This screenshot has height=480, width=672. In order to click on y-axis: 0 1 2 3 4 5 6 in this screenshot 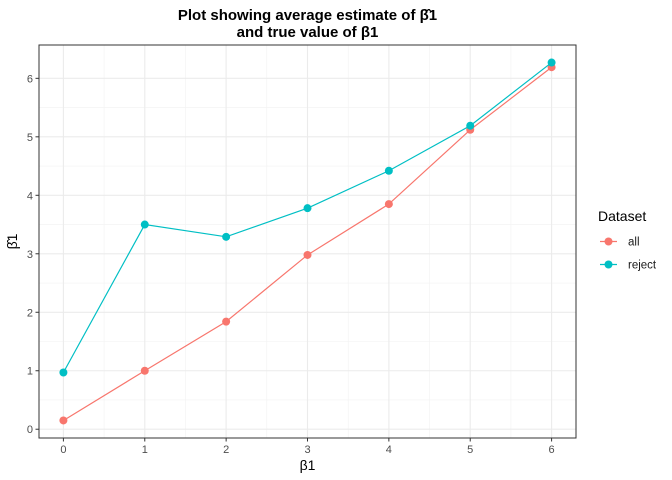, I will do `click(33, 254)`.